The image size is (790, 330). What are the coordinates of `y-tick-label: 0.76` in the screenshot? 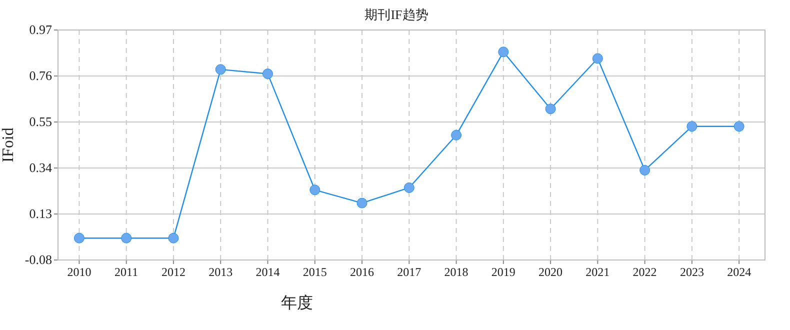 It's located at (40, 75).